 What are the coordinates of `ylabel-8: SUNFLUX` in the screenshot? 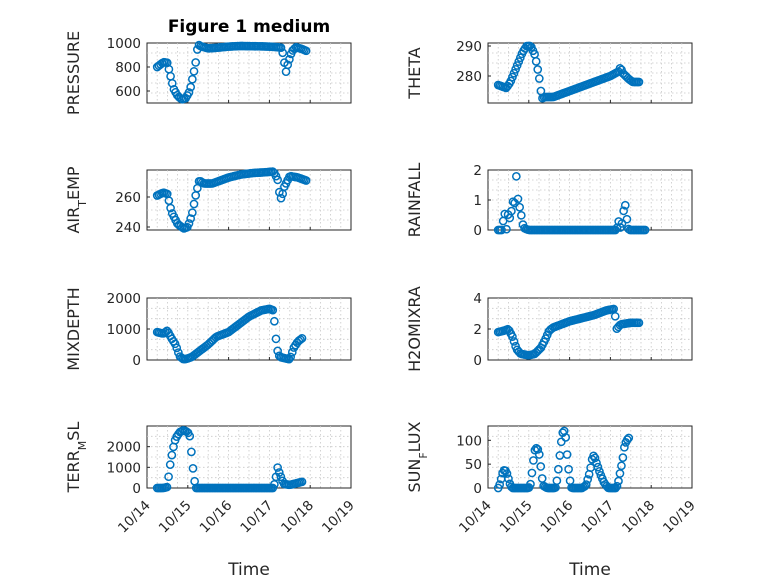 It's located at (417, 456).